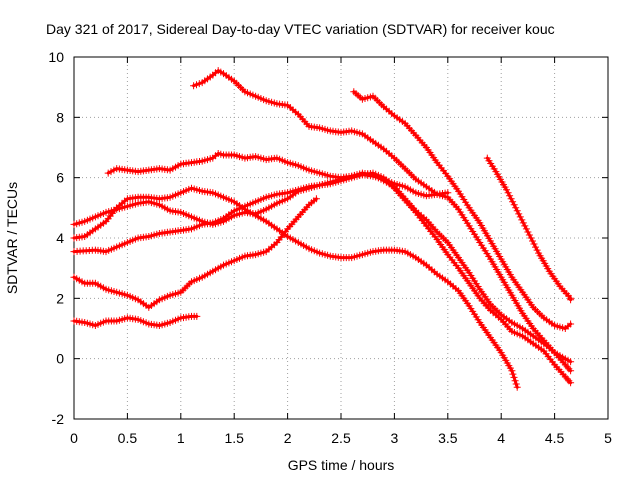 The height and width of the screenshot is (480, 640). Describe the element at coordinates (234, 438) in the screenshot. I see `x-tick-label: 1.5` at that location.